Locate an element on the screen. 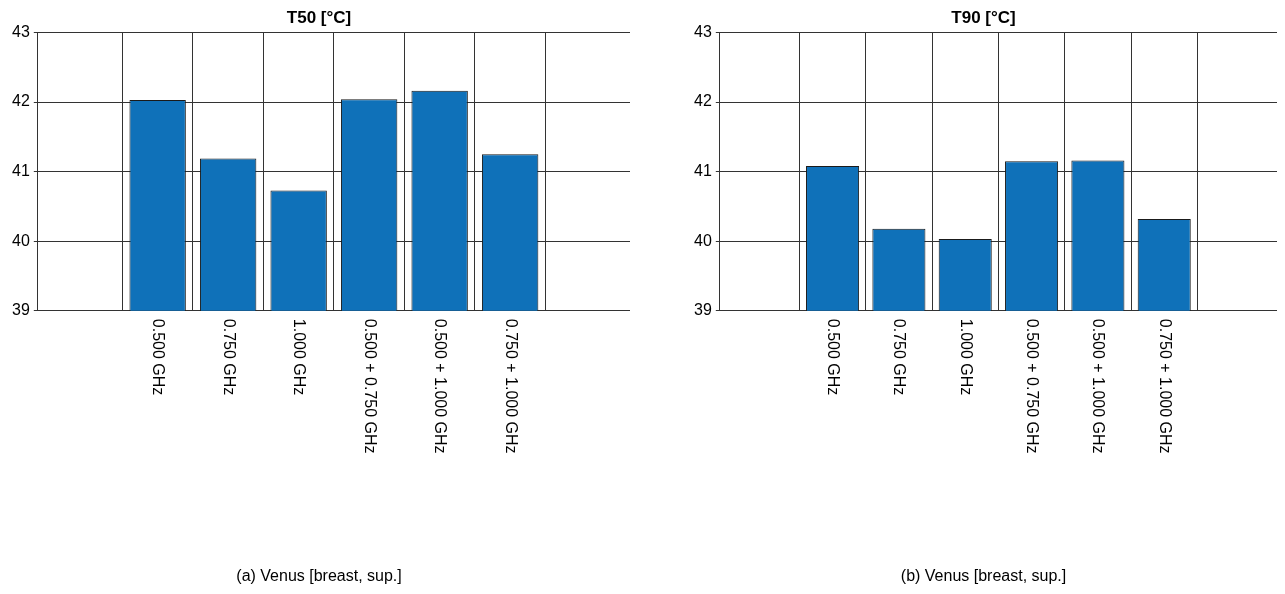 Image resolution: width=1285 pixels, height=594 pixels. chart-title: T50 [°C] is located at coordinates (319, 17).